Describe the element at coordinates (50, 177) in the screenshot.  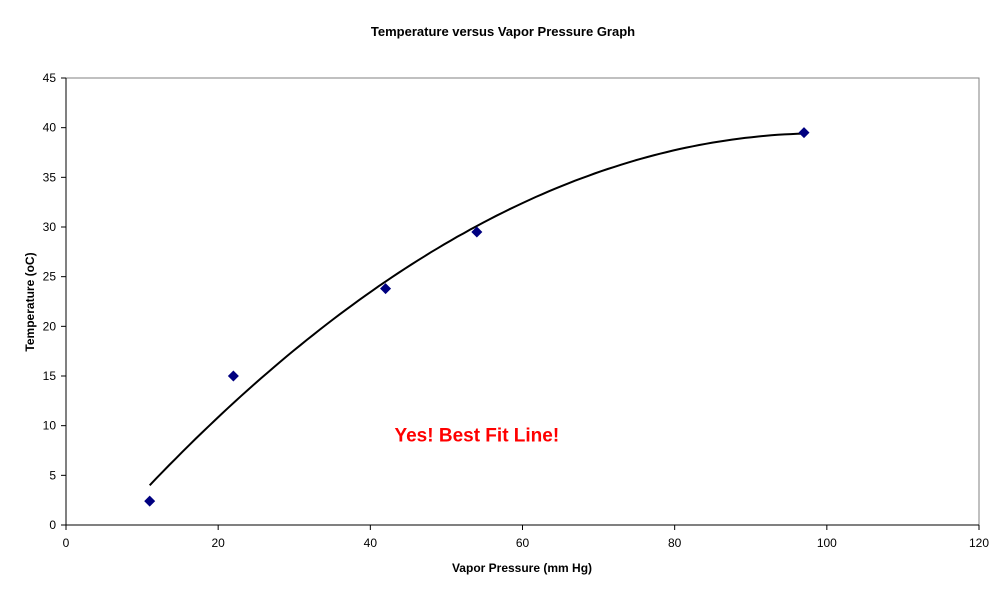
I see `y-tick-label: 35` at that location.